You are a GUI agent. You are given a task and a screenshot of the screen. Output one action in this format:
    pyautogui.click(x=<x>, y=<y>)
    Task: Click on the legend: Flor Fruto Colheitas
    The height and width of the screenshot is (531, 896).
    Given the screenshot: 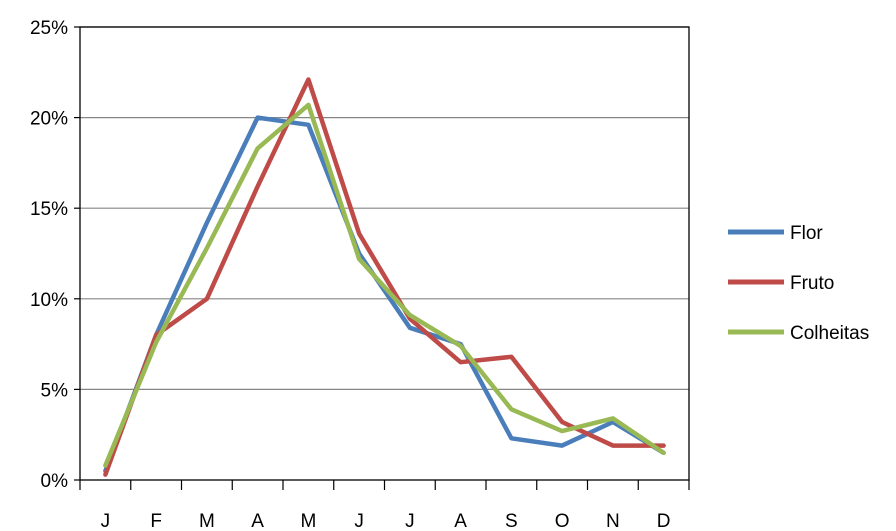 What is the action you would take?
    pyautogui.click(x=798, y=283)
    